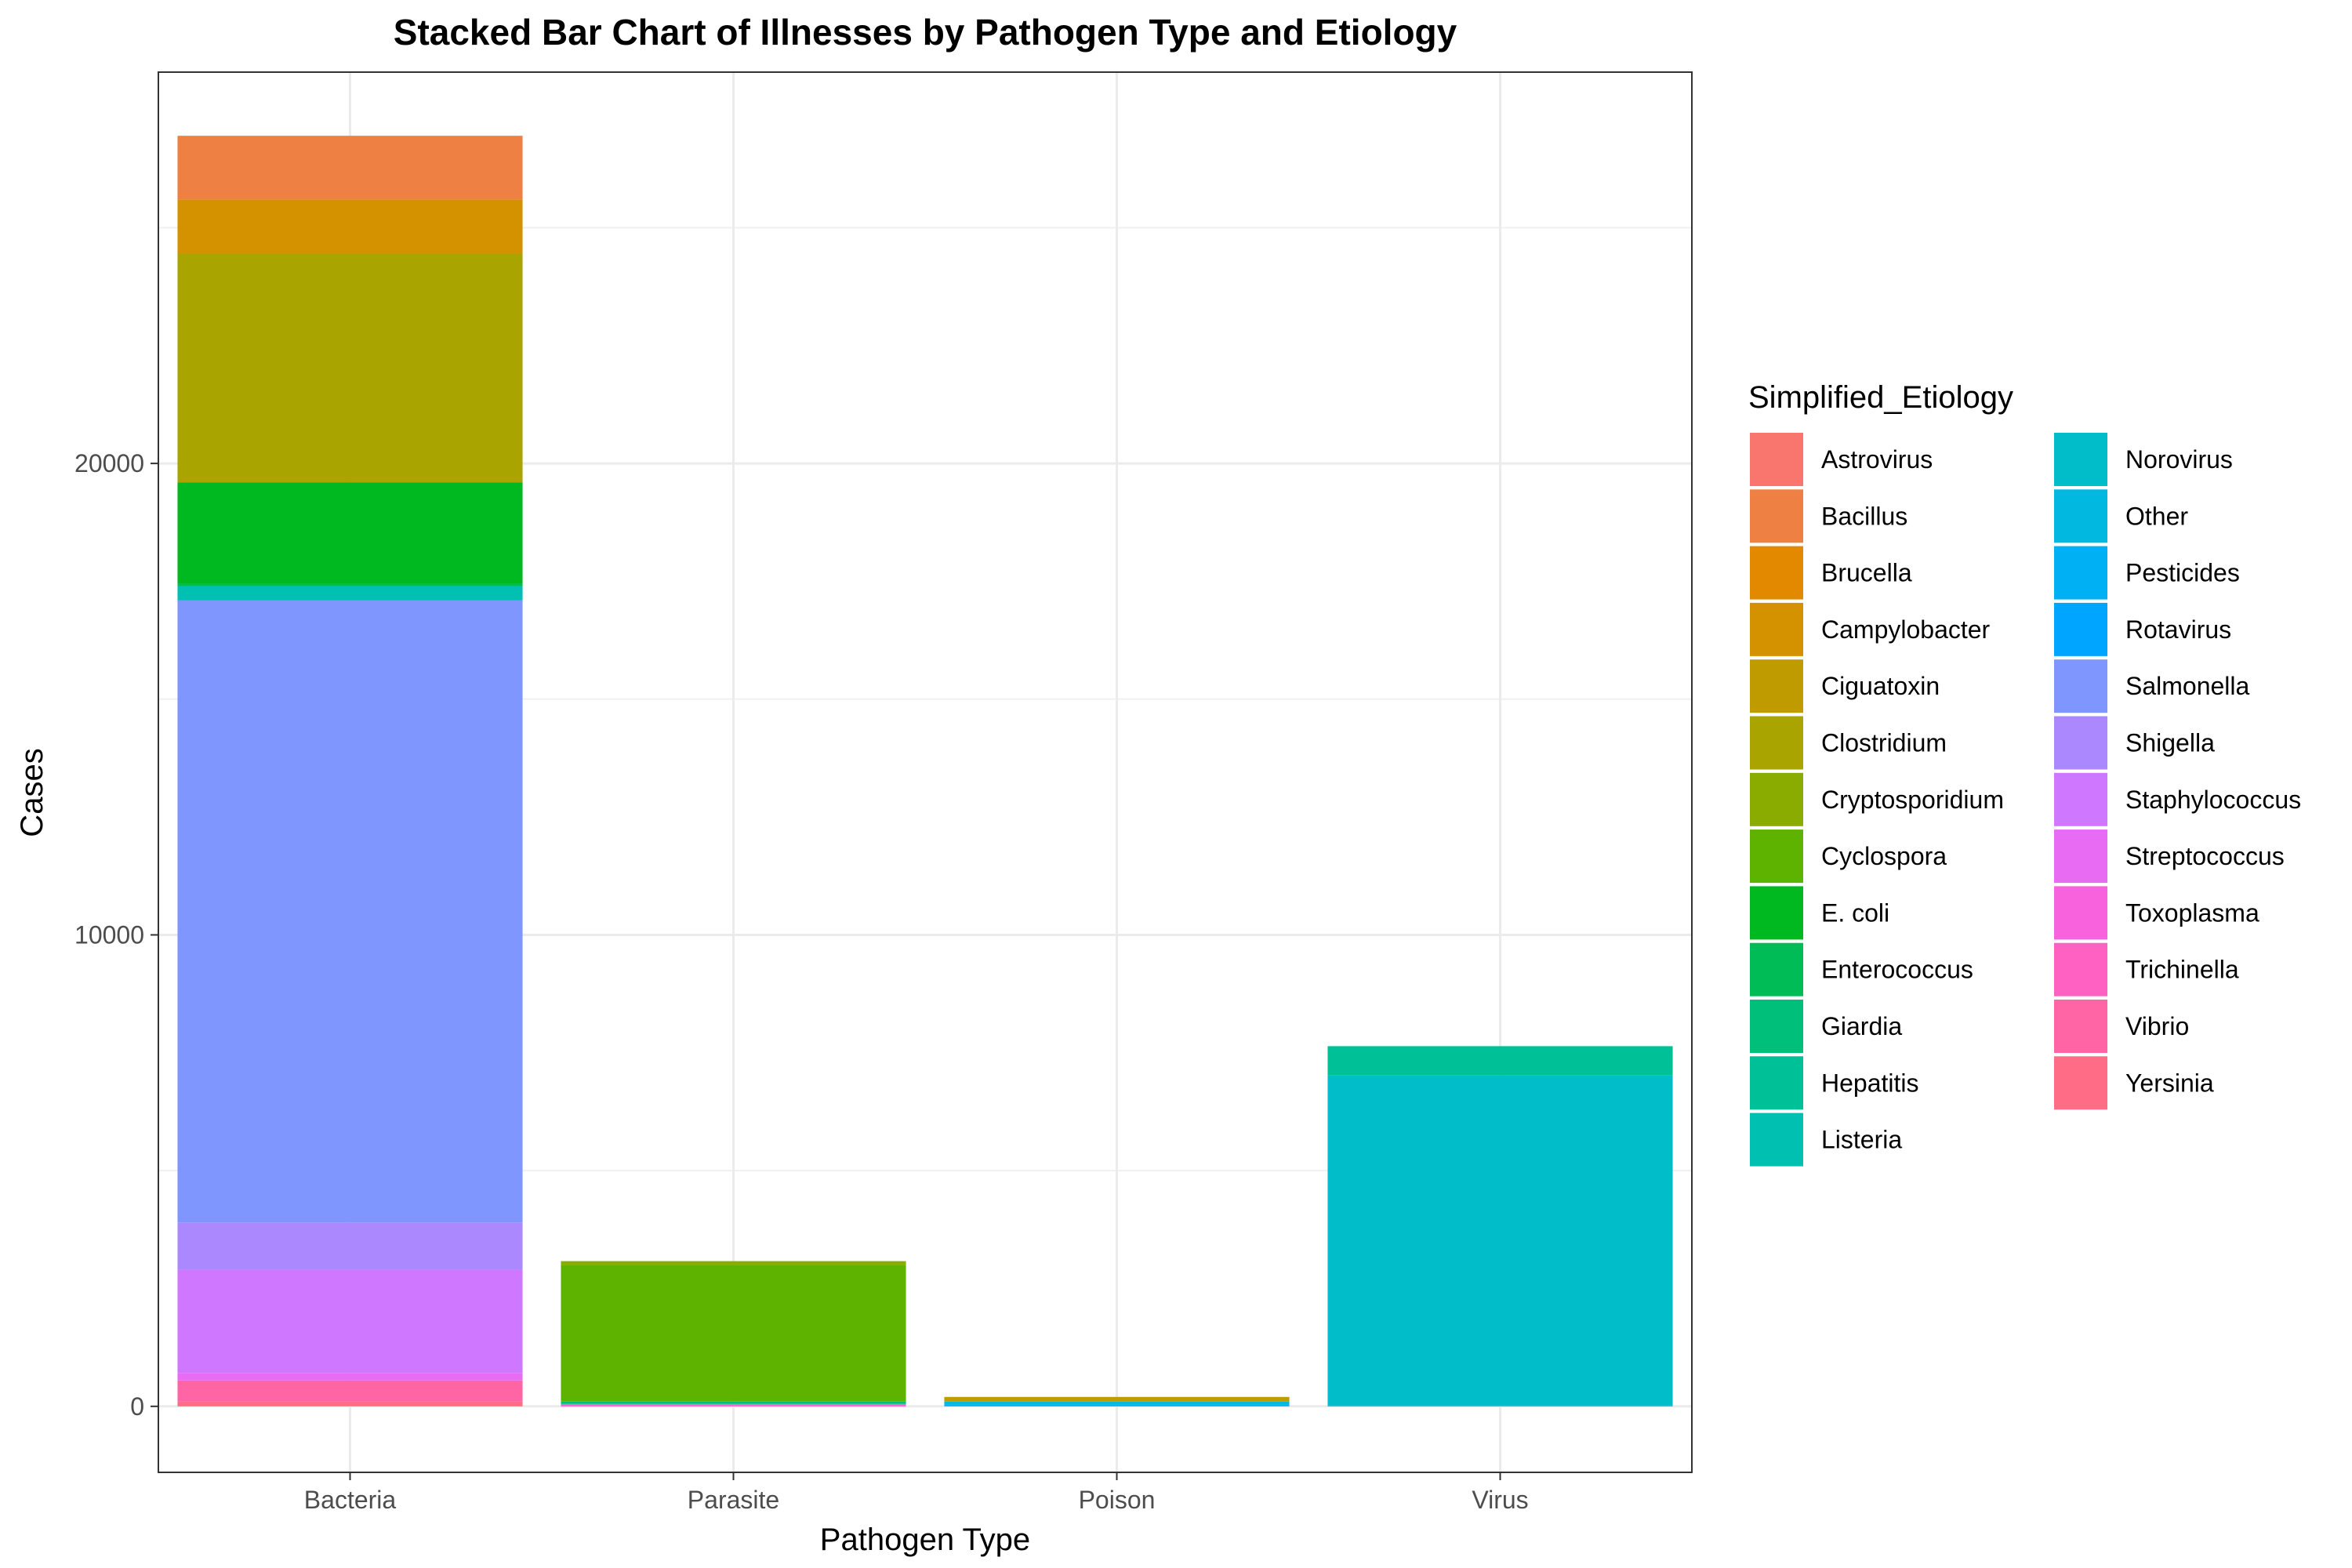 This screenshot has width=2352, height=1568. What do you see at coordinates (1884, 856) in the screenshot?
I see `legend-label: Cyclospora` at bounding box center [1884, 856].